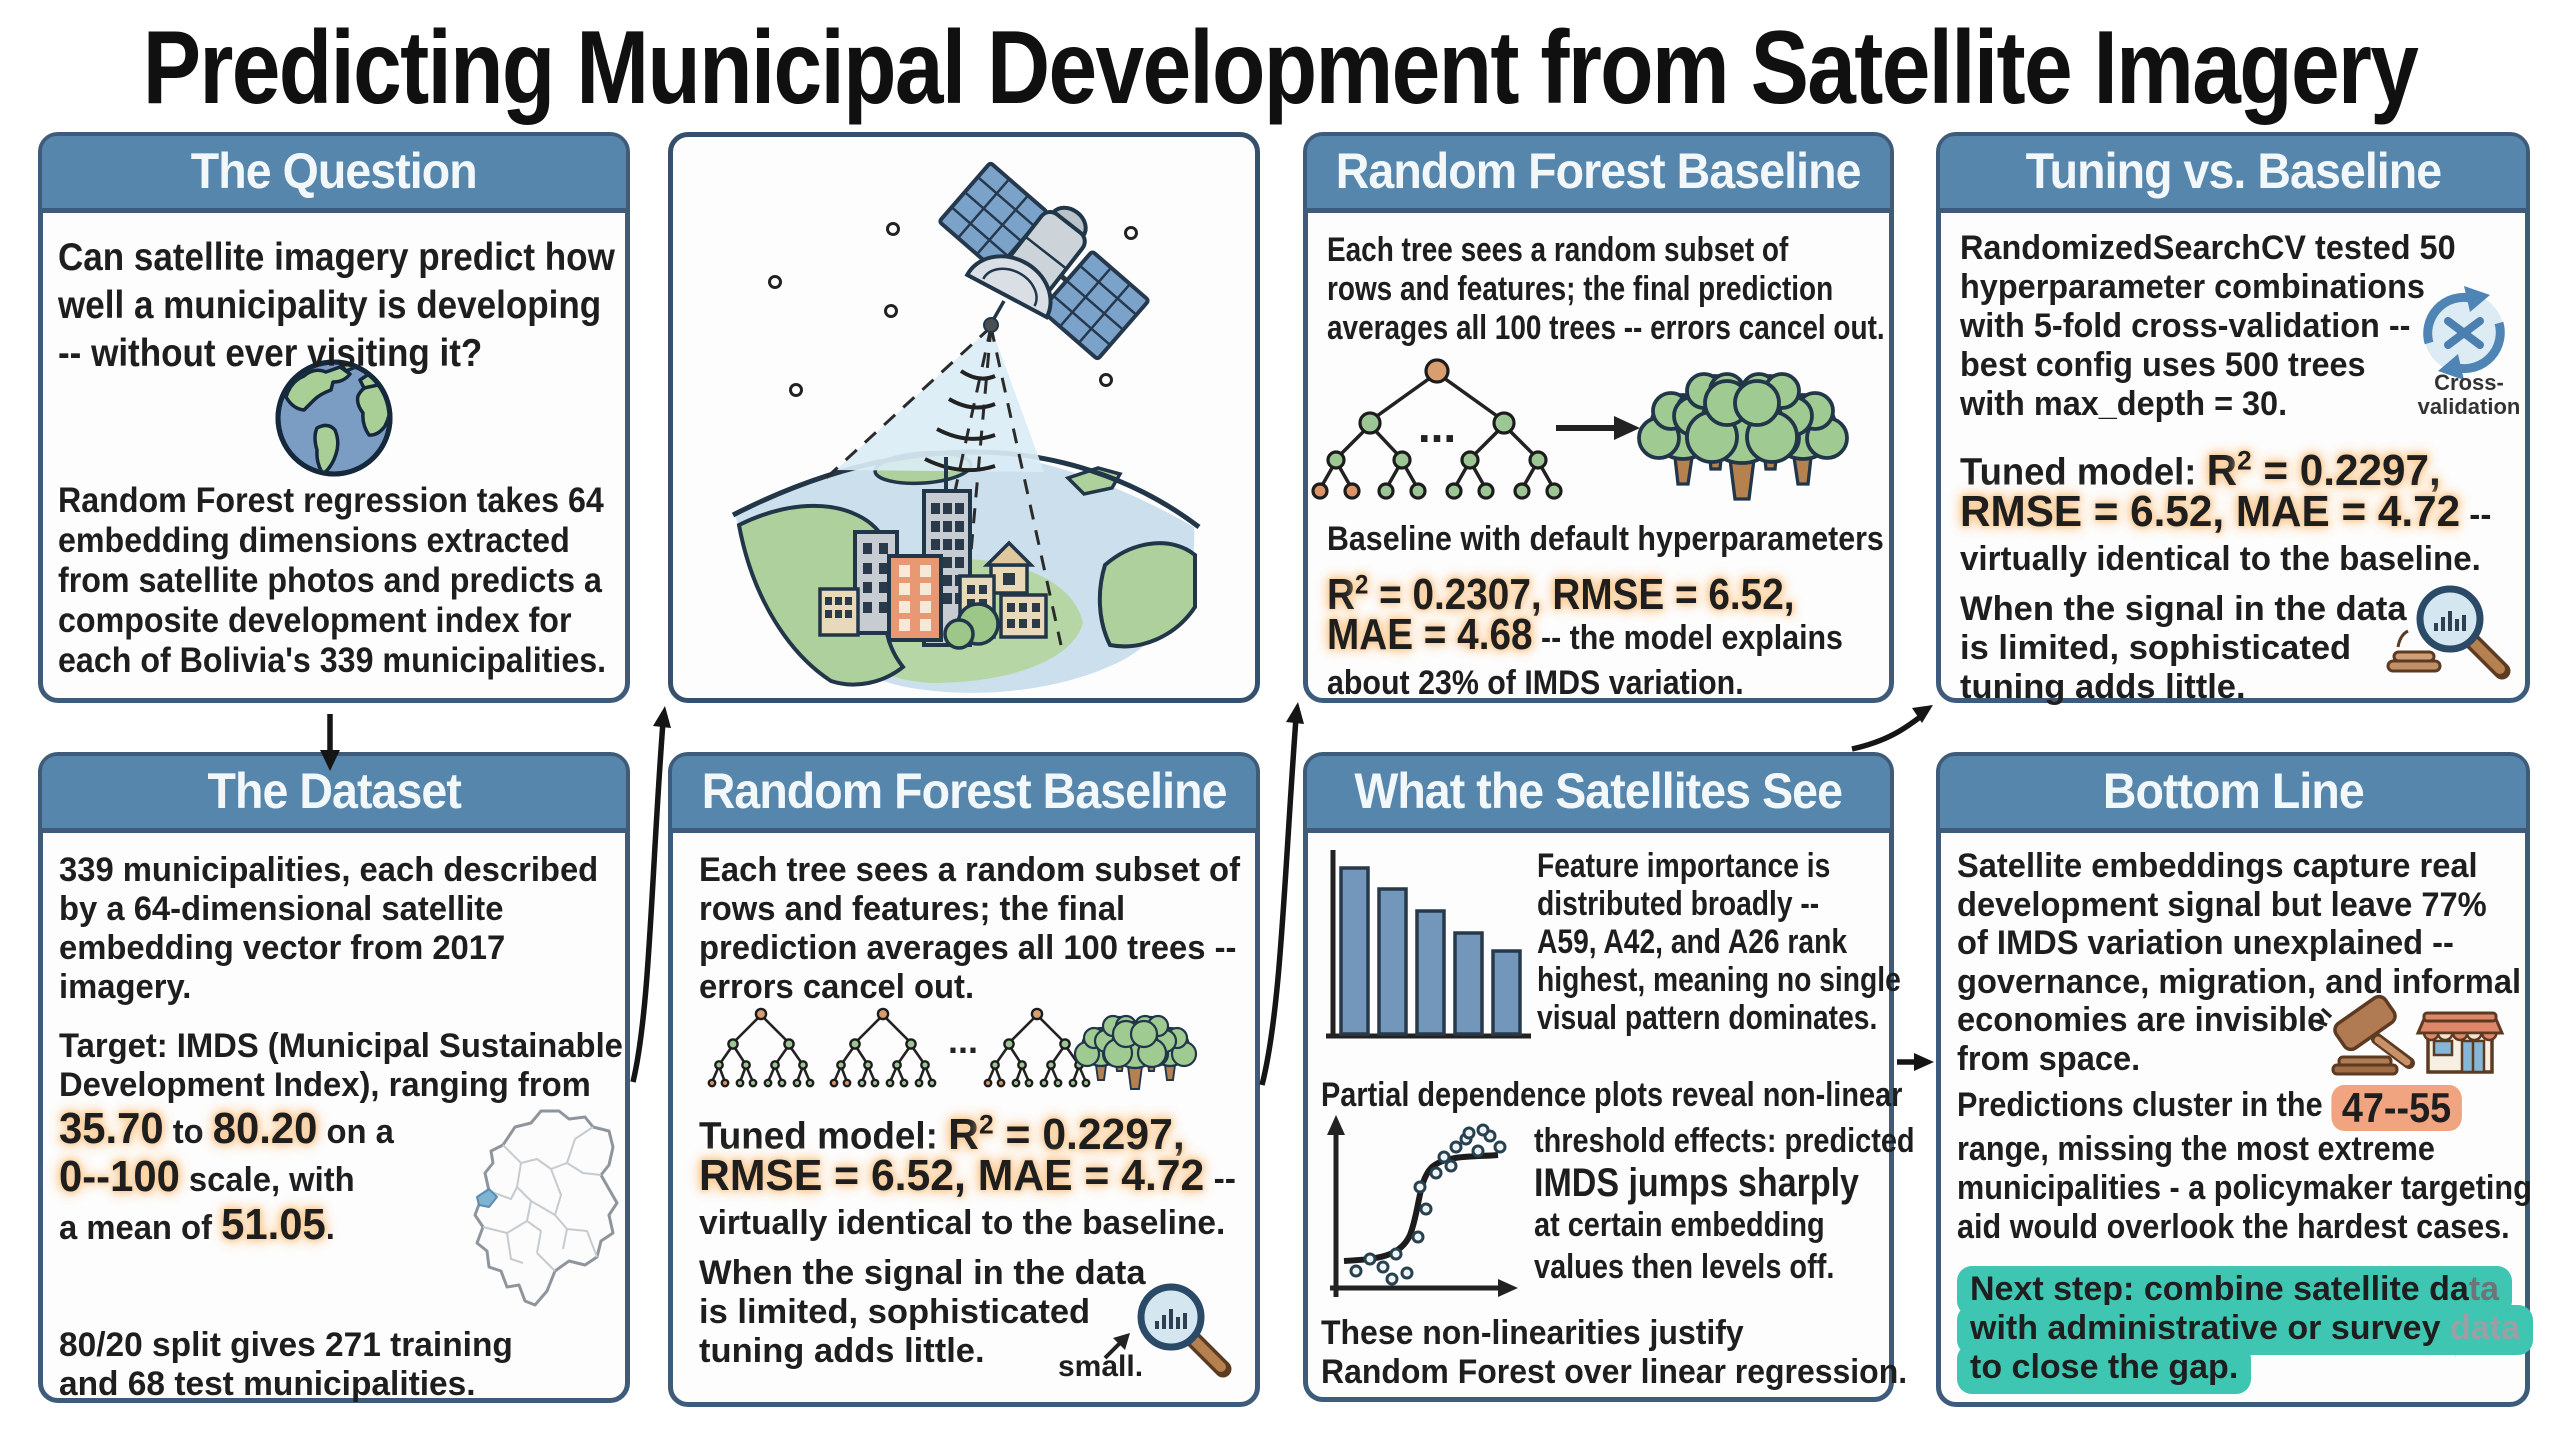 The image size is (2560, 1429). I want to click on svg-text: Cross-, so click(2469, 382).